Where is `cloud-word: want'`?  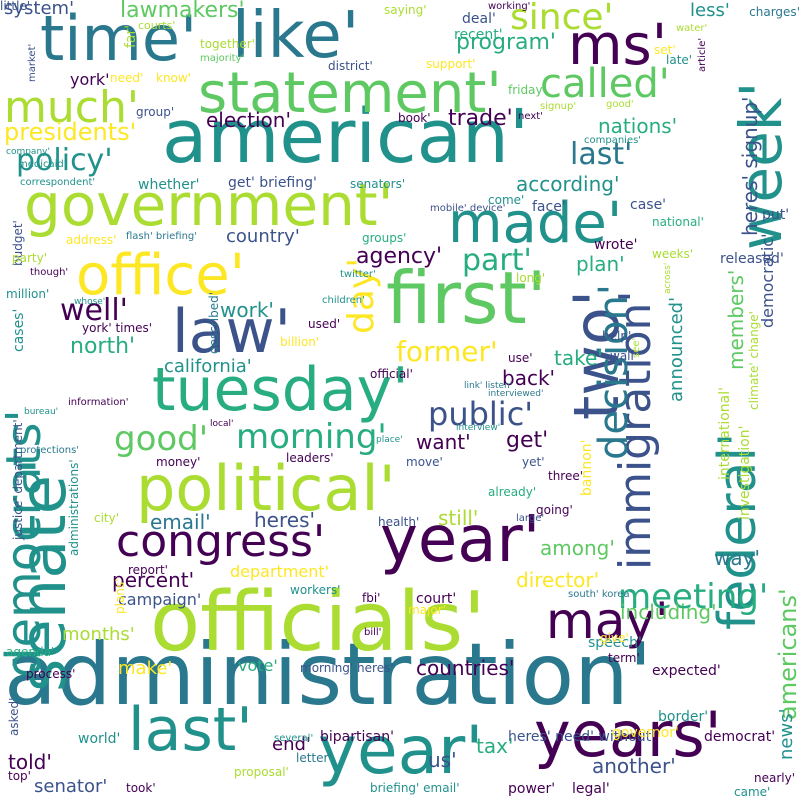 cloud-word: want' is located at coordinates (443, 442).